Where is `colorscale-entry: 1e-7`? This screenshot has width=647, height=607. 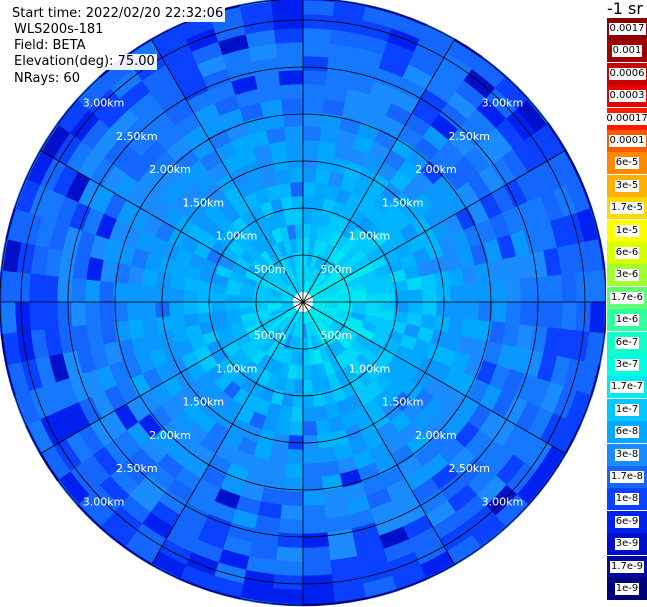
colorscale-entry: 1e-7 is located at coordinates (627, 409).